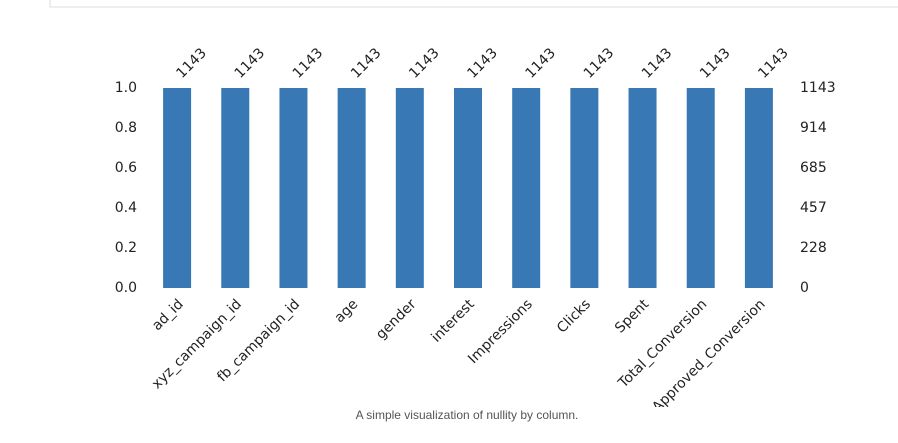 The height and width of the screenshot is (443, 898). I want to click on y-tick-label: 0.2, so click(126, 248).